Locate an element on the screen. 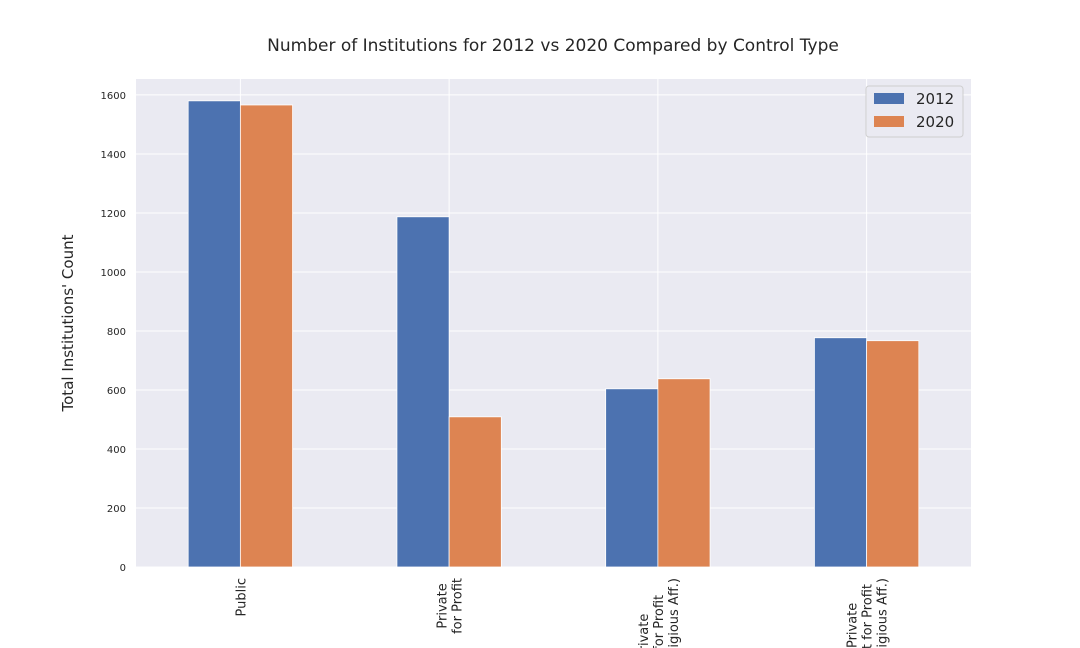 This screenshot has height=648, width=1080. y-tick-label: 800 is located at coordinates (116, 332).